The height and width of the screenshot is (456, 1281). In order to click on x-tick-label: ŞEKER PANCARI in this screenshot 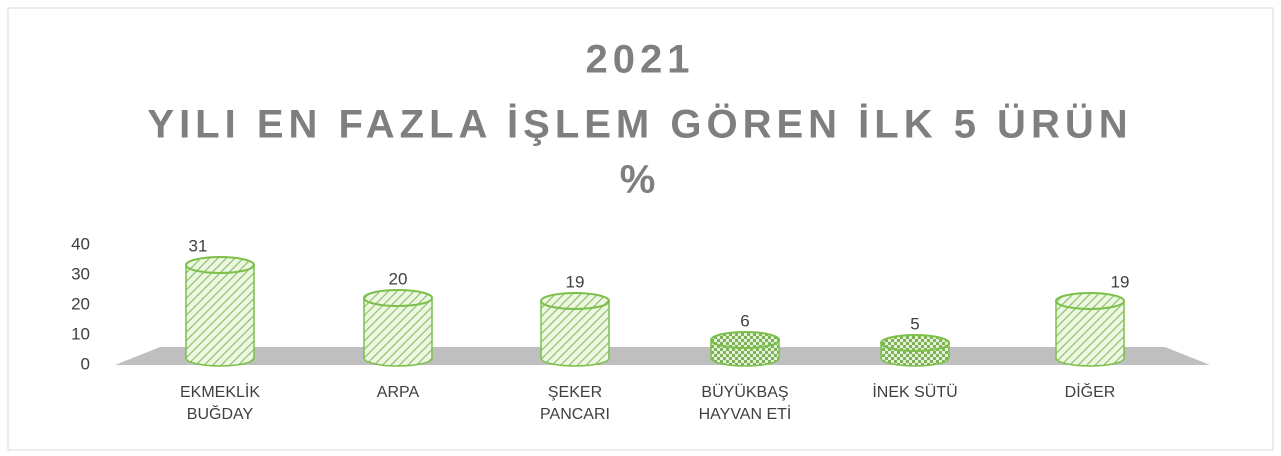, I will do `click(575, 403)`.